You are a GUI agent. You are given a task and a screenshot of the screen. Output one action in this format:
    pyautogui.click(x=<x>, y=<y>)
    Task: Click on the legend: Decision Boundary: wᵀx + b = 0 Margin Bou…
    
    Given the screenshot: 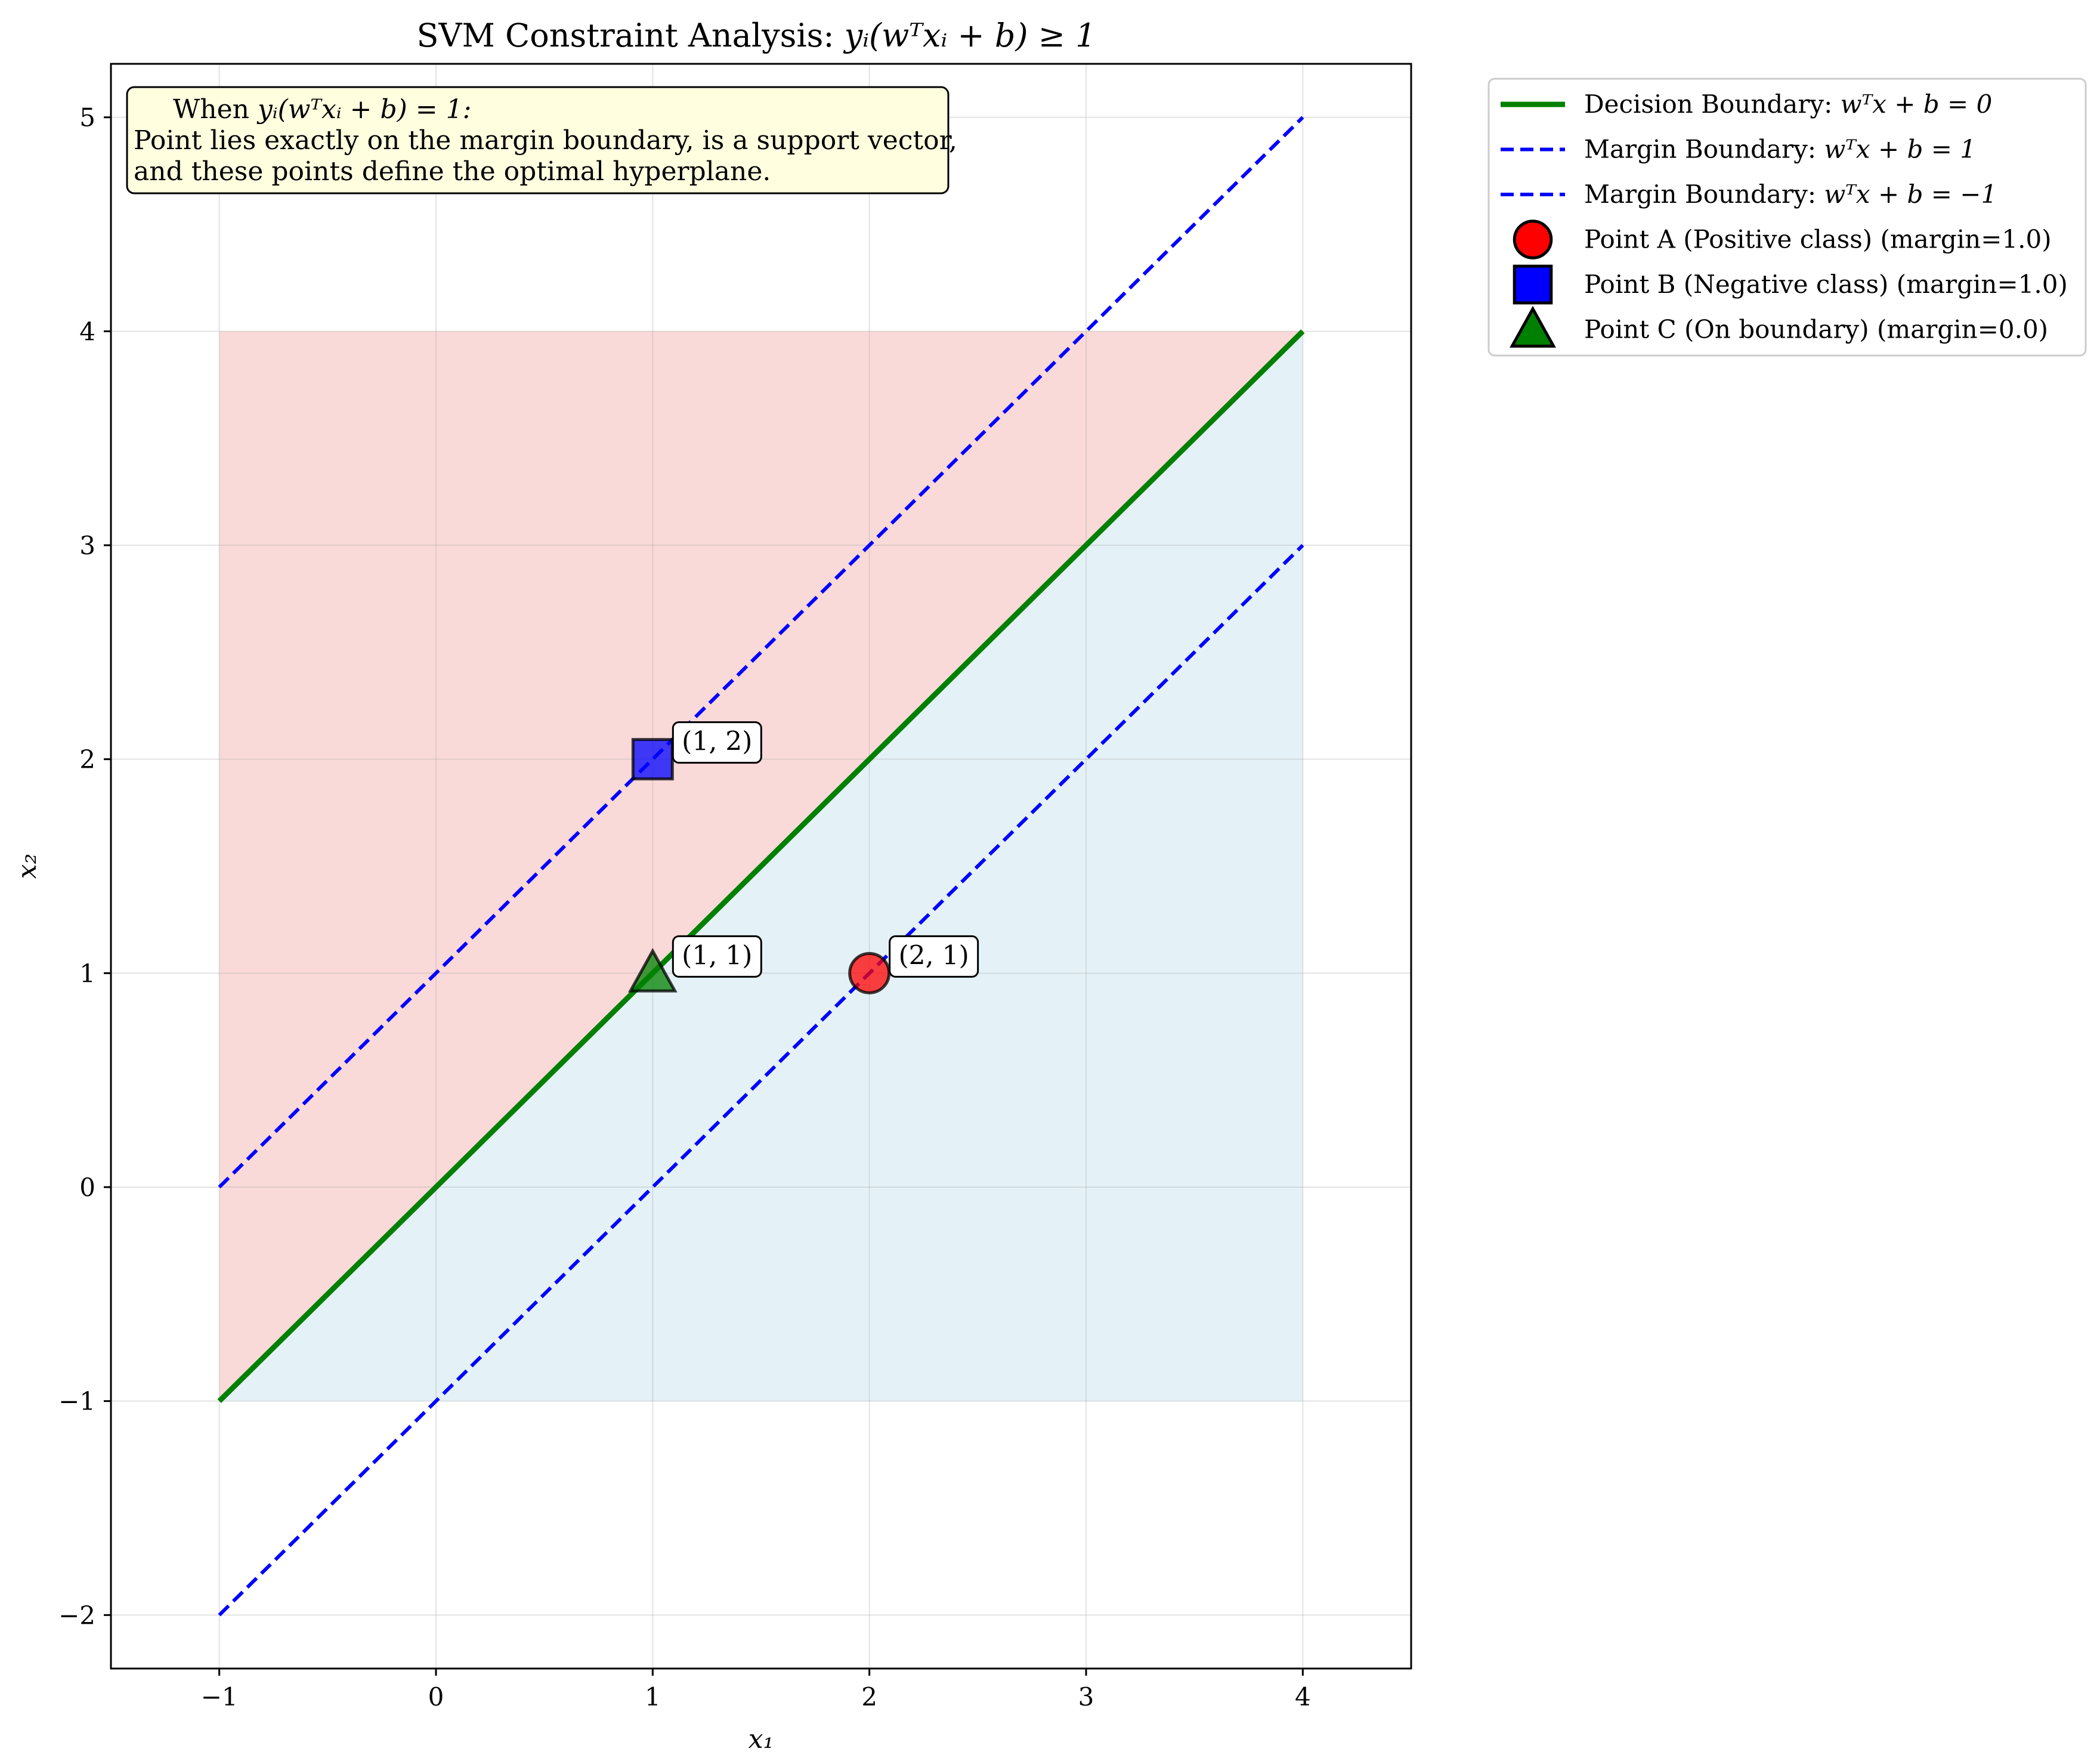 What is the action you would take?
    pyautogui.click(x=1787, y=217)
    